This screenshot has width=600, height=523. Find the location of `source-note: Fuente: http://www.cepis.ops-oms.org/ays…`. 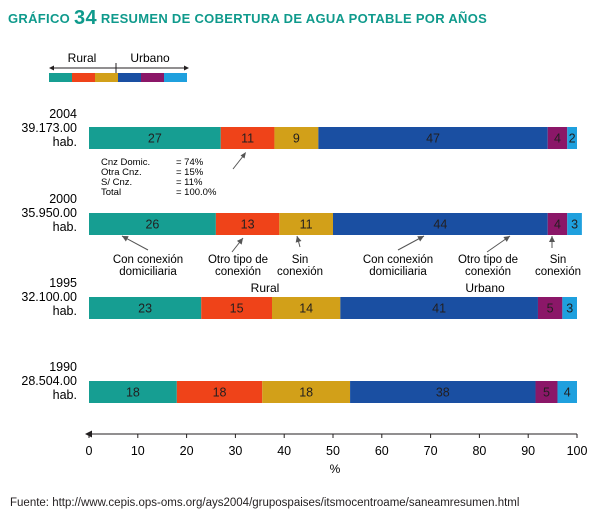

source-note: Fuente: http://www.cepis.ops-oms.org/ays… is located at coordinates (265, 503).